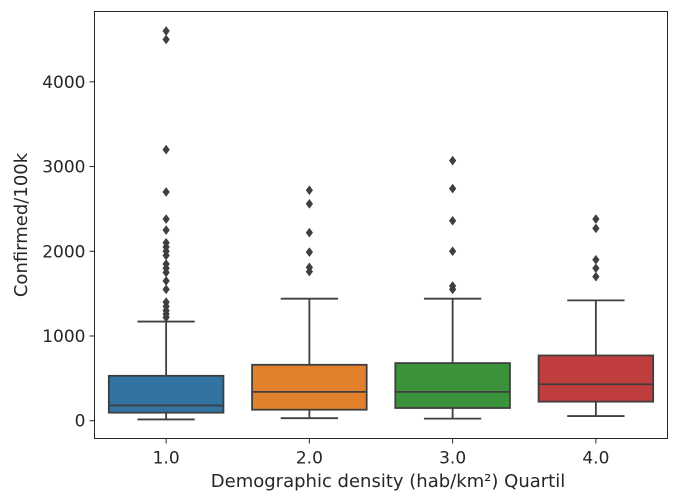  I want to click on box-group-3.0, so click(452, 287).